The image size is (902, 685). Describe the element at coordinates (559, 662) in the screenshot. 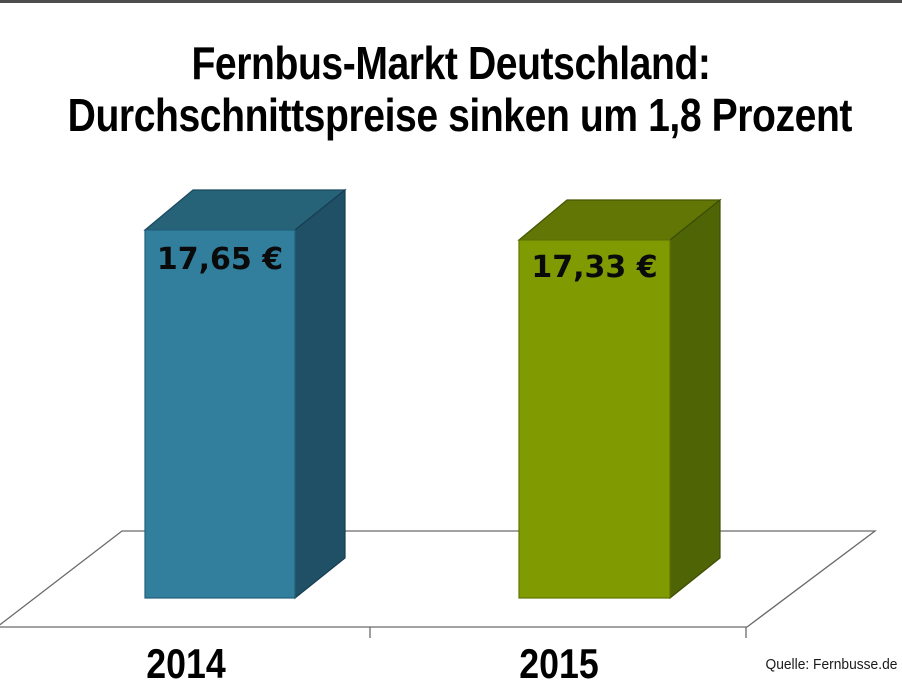

I see `category-label-2015: 2015` at that location.